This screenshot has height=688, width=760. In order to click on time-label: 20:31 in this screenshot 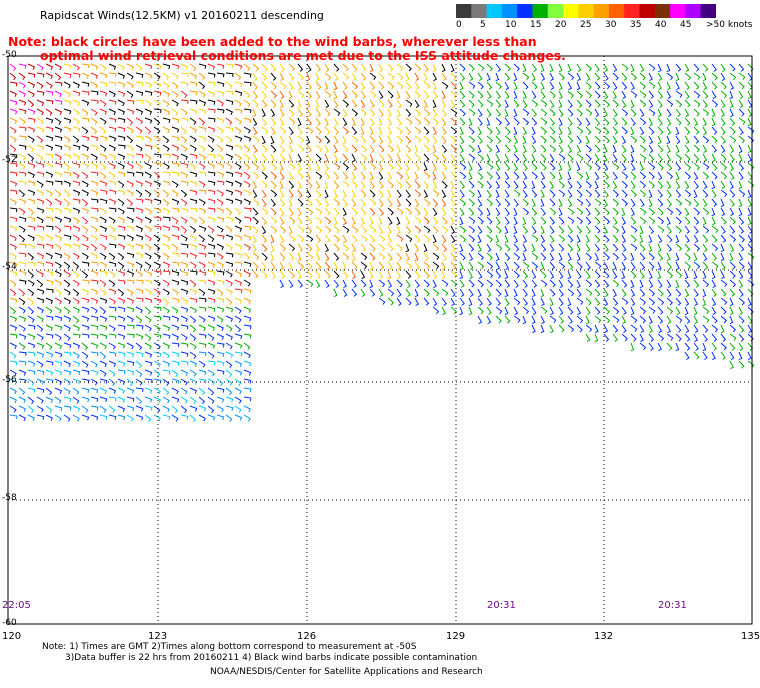, I will do `click(672, 605)`.